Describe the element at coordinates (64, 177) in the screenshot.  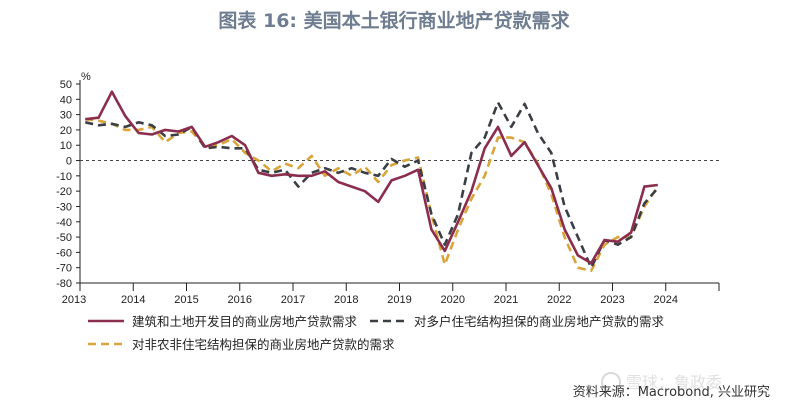
I see `y-tick-label: -10` at that location.